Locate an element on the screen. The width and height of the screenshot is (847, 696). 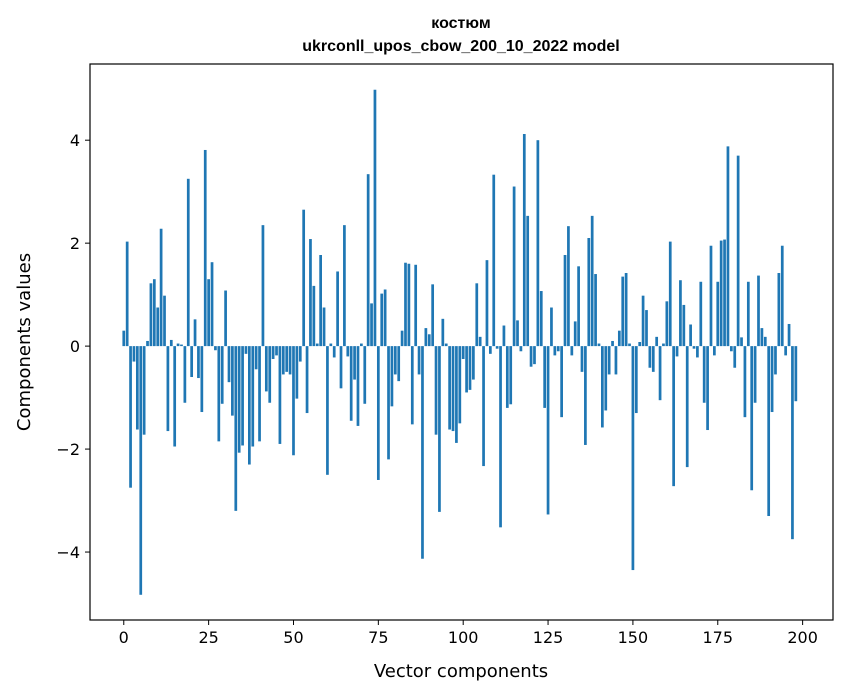
y-tick-label: 0 is located at coordinates (75, 346).